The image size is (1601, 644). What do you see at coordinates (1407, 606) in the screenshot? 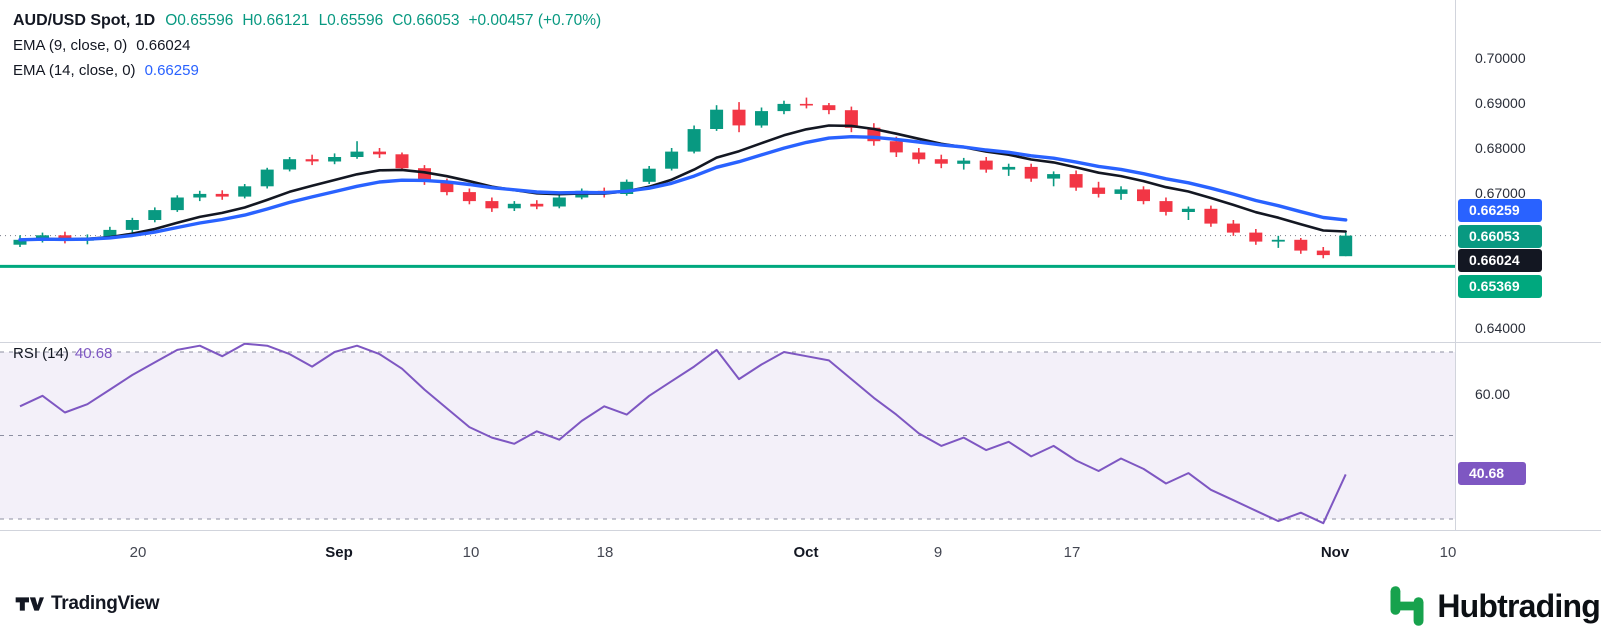
I see `hubtrading-icon` at bounding box center [1407, 606].